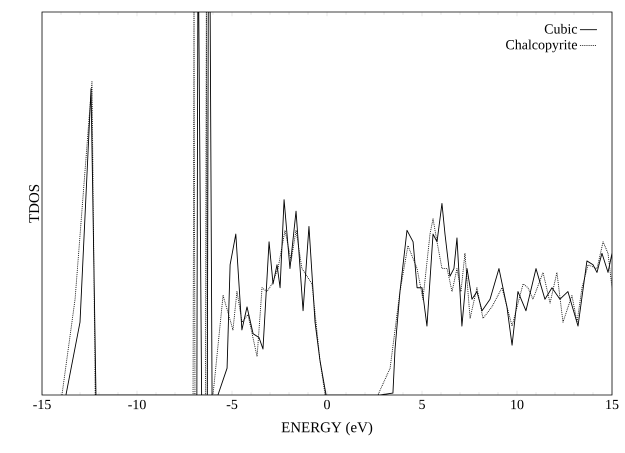  I want to click on x-tick-label: -10, so click(137, 405).